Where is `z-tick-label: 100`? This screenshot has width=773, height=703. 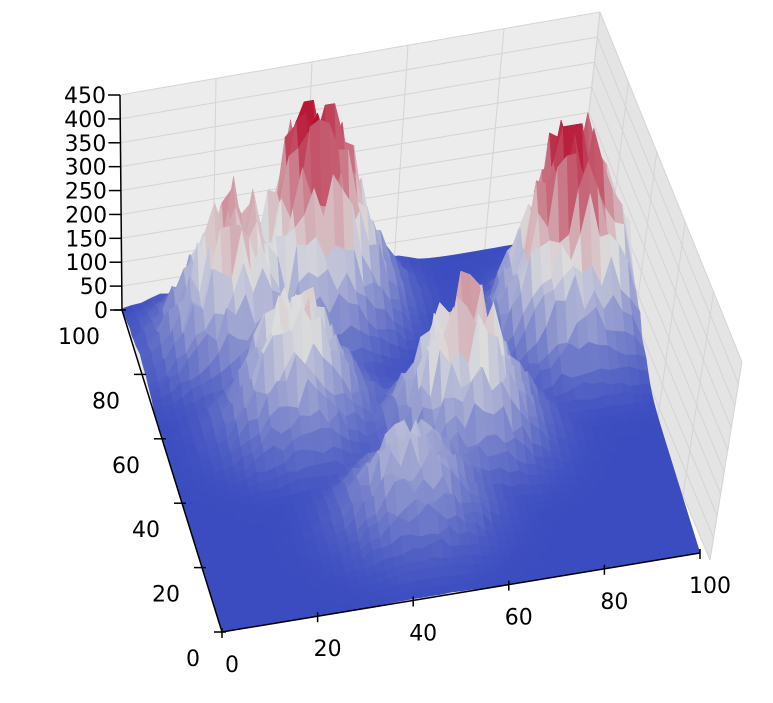
z-tick-label: 100 is located at coordinates (87, 263).